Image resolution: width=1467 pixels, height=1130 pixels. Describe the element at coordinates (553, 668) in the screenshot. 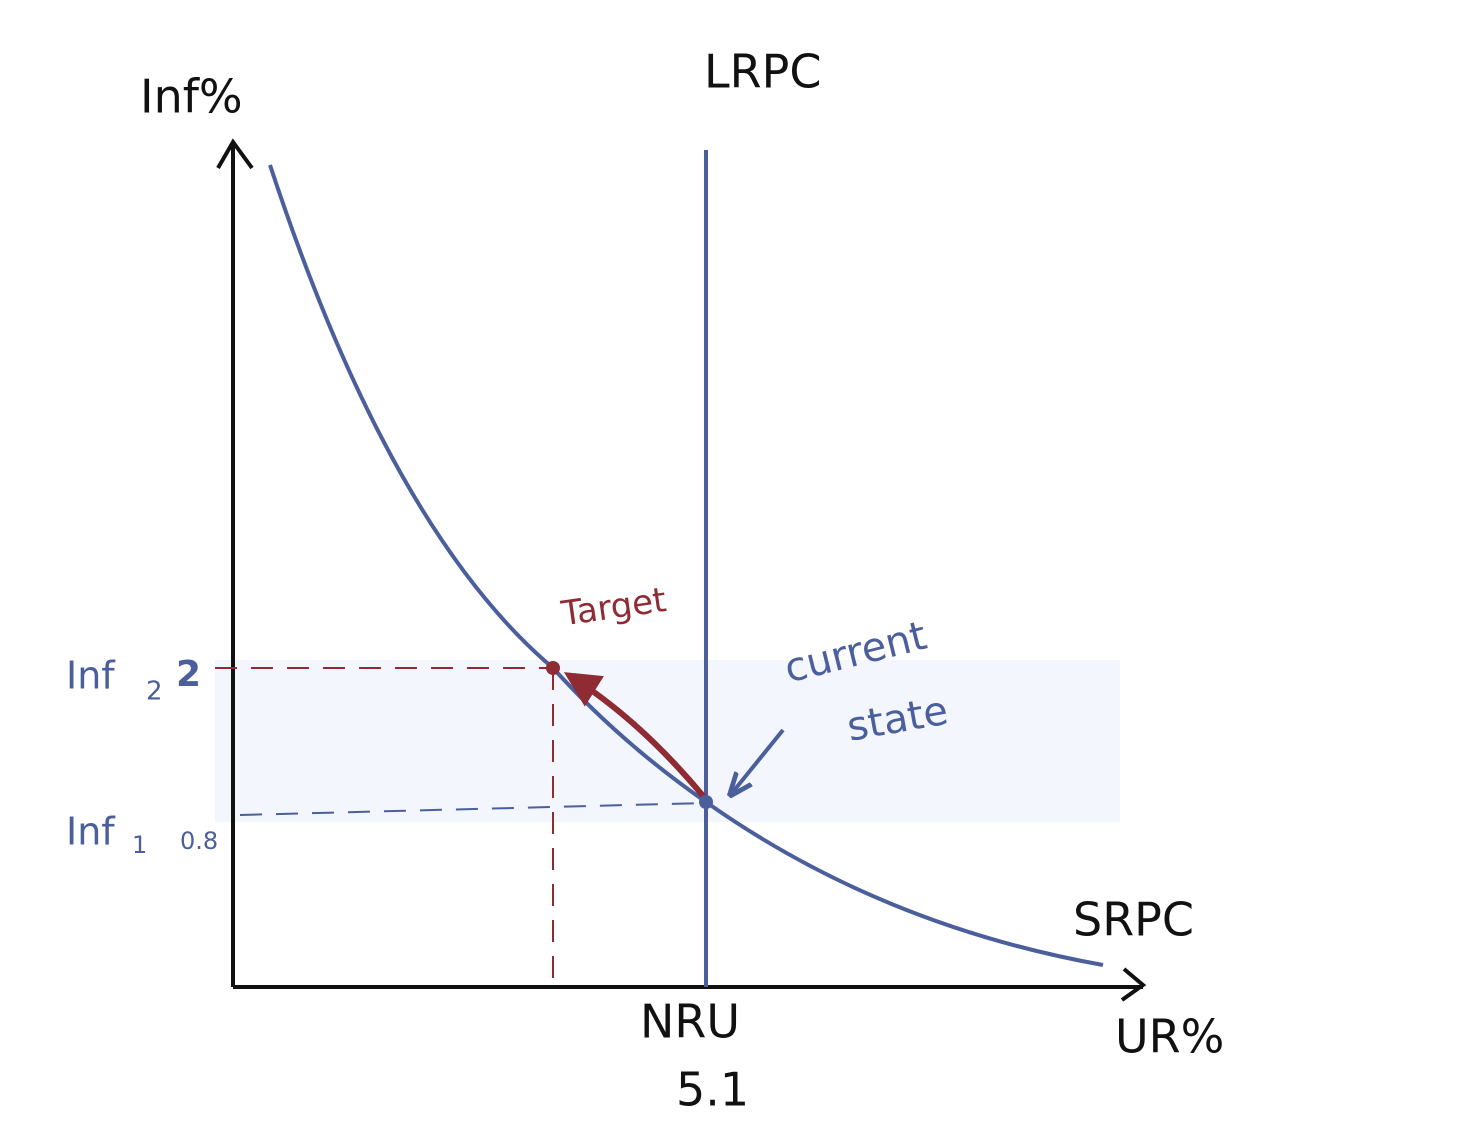

I see `target-point` at that location.